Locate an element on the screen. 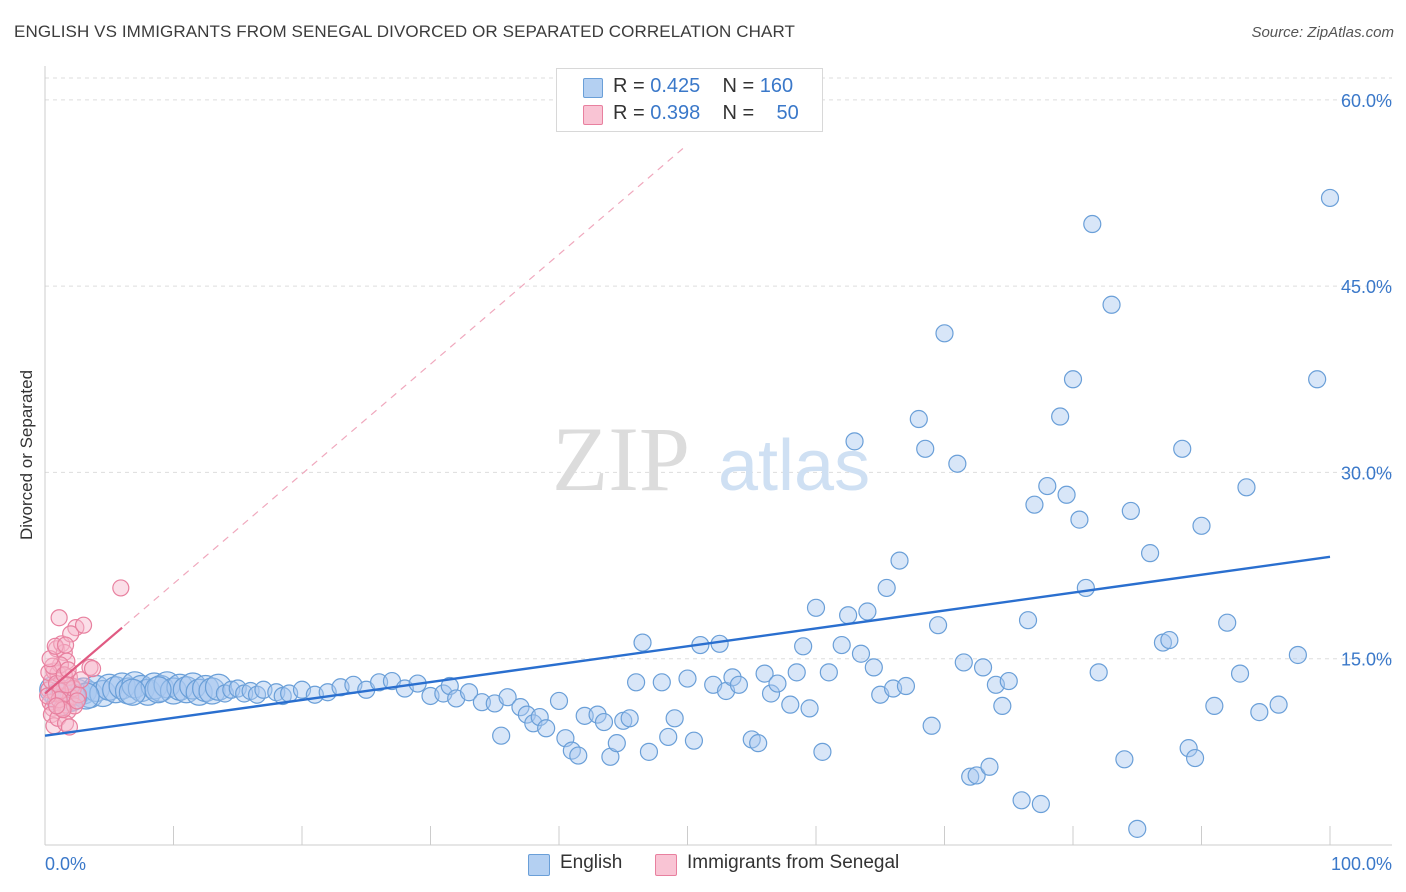 The width and height of the screenshot is (1406, 892). bottom-english-swatch is located at coordinates (539, 865).